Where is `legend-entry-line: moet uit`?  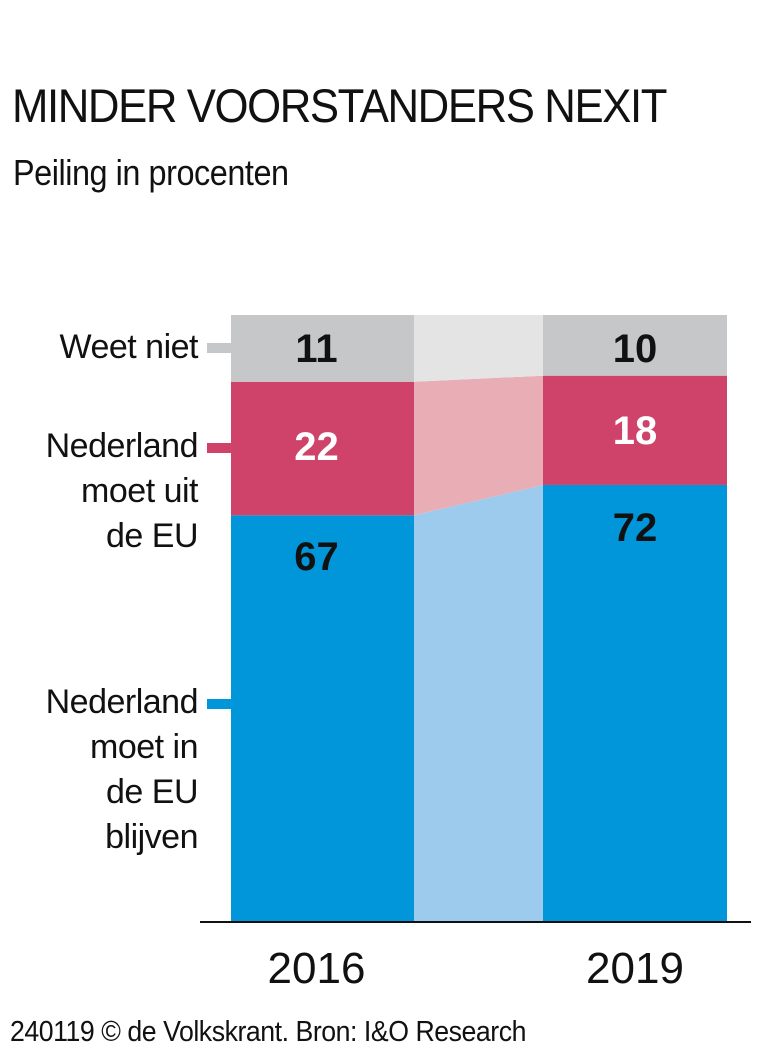 legend-entry-line: moet uit is located at coordinates (139, 491).